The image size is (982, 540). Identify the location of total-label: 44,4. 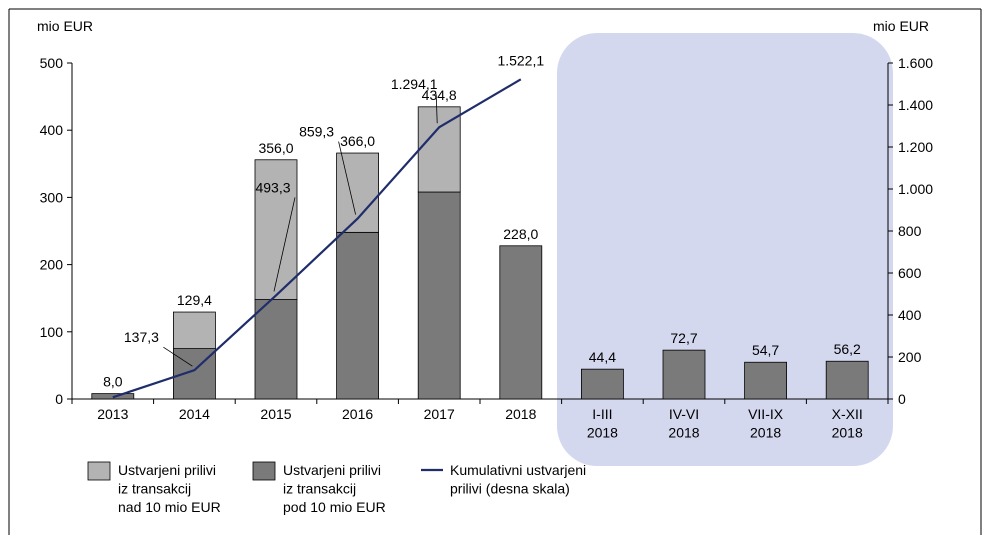
(602, 357).